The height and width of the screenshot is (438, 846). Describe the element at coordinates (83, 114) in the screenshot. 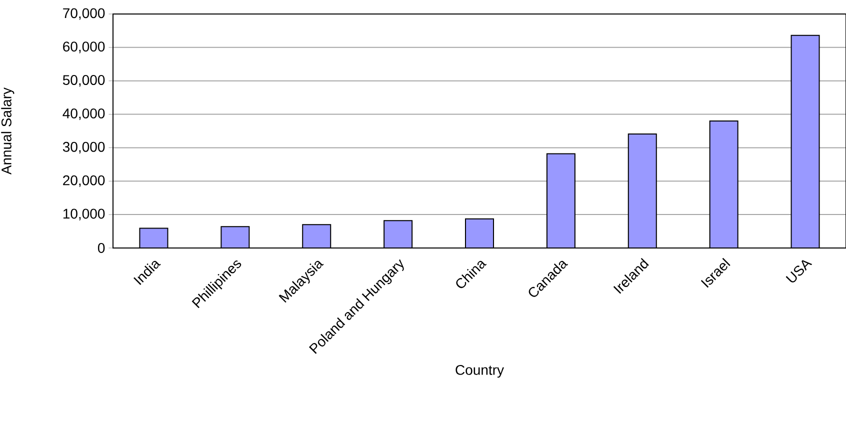

I see `y-tick-label: 40,000` at that location.